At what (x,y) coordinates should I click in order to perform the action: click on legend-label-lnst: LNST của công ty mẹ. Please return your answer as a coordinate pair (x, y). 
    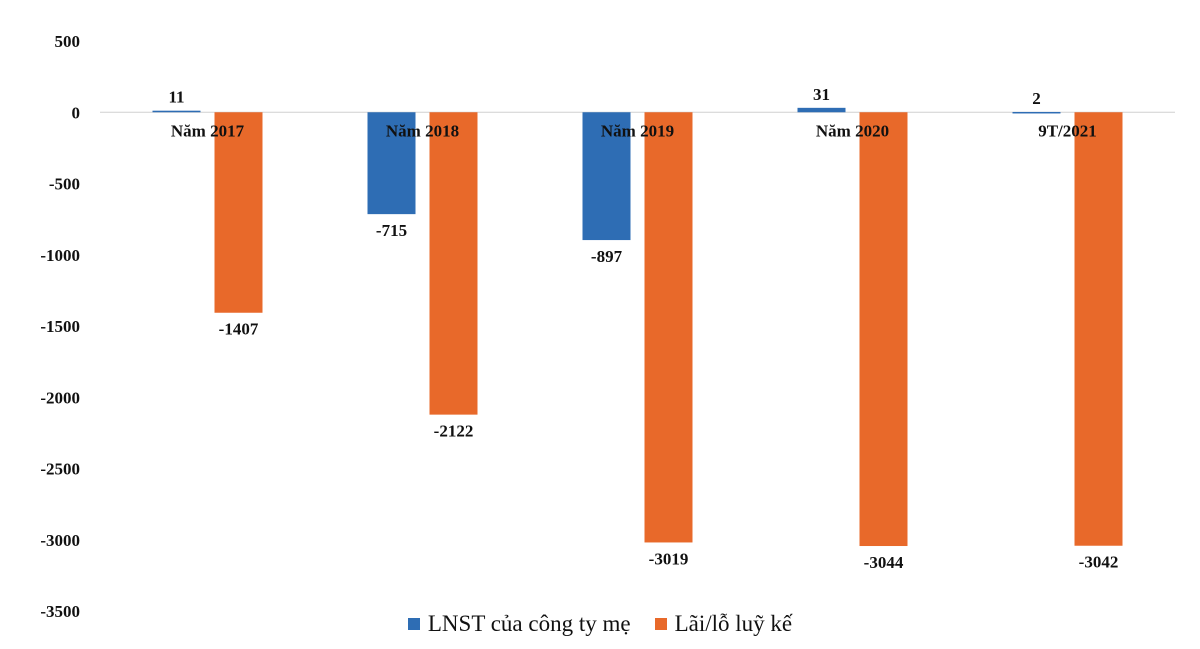
    Looking at the image, I should click on (529, 623).